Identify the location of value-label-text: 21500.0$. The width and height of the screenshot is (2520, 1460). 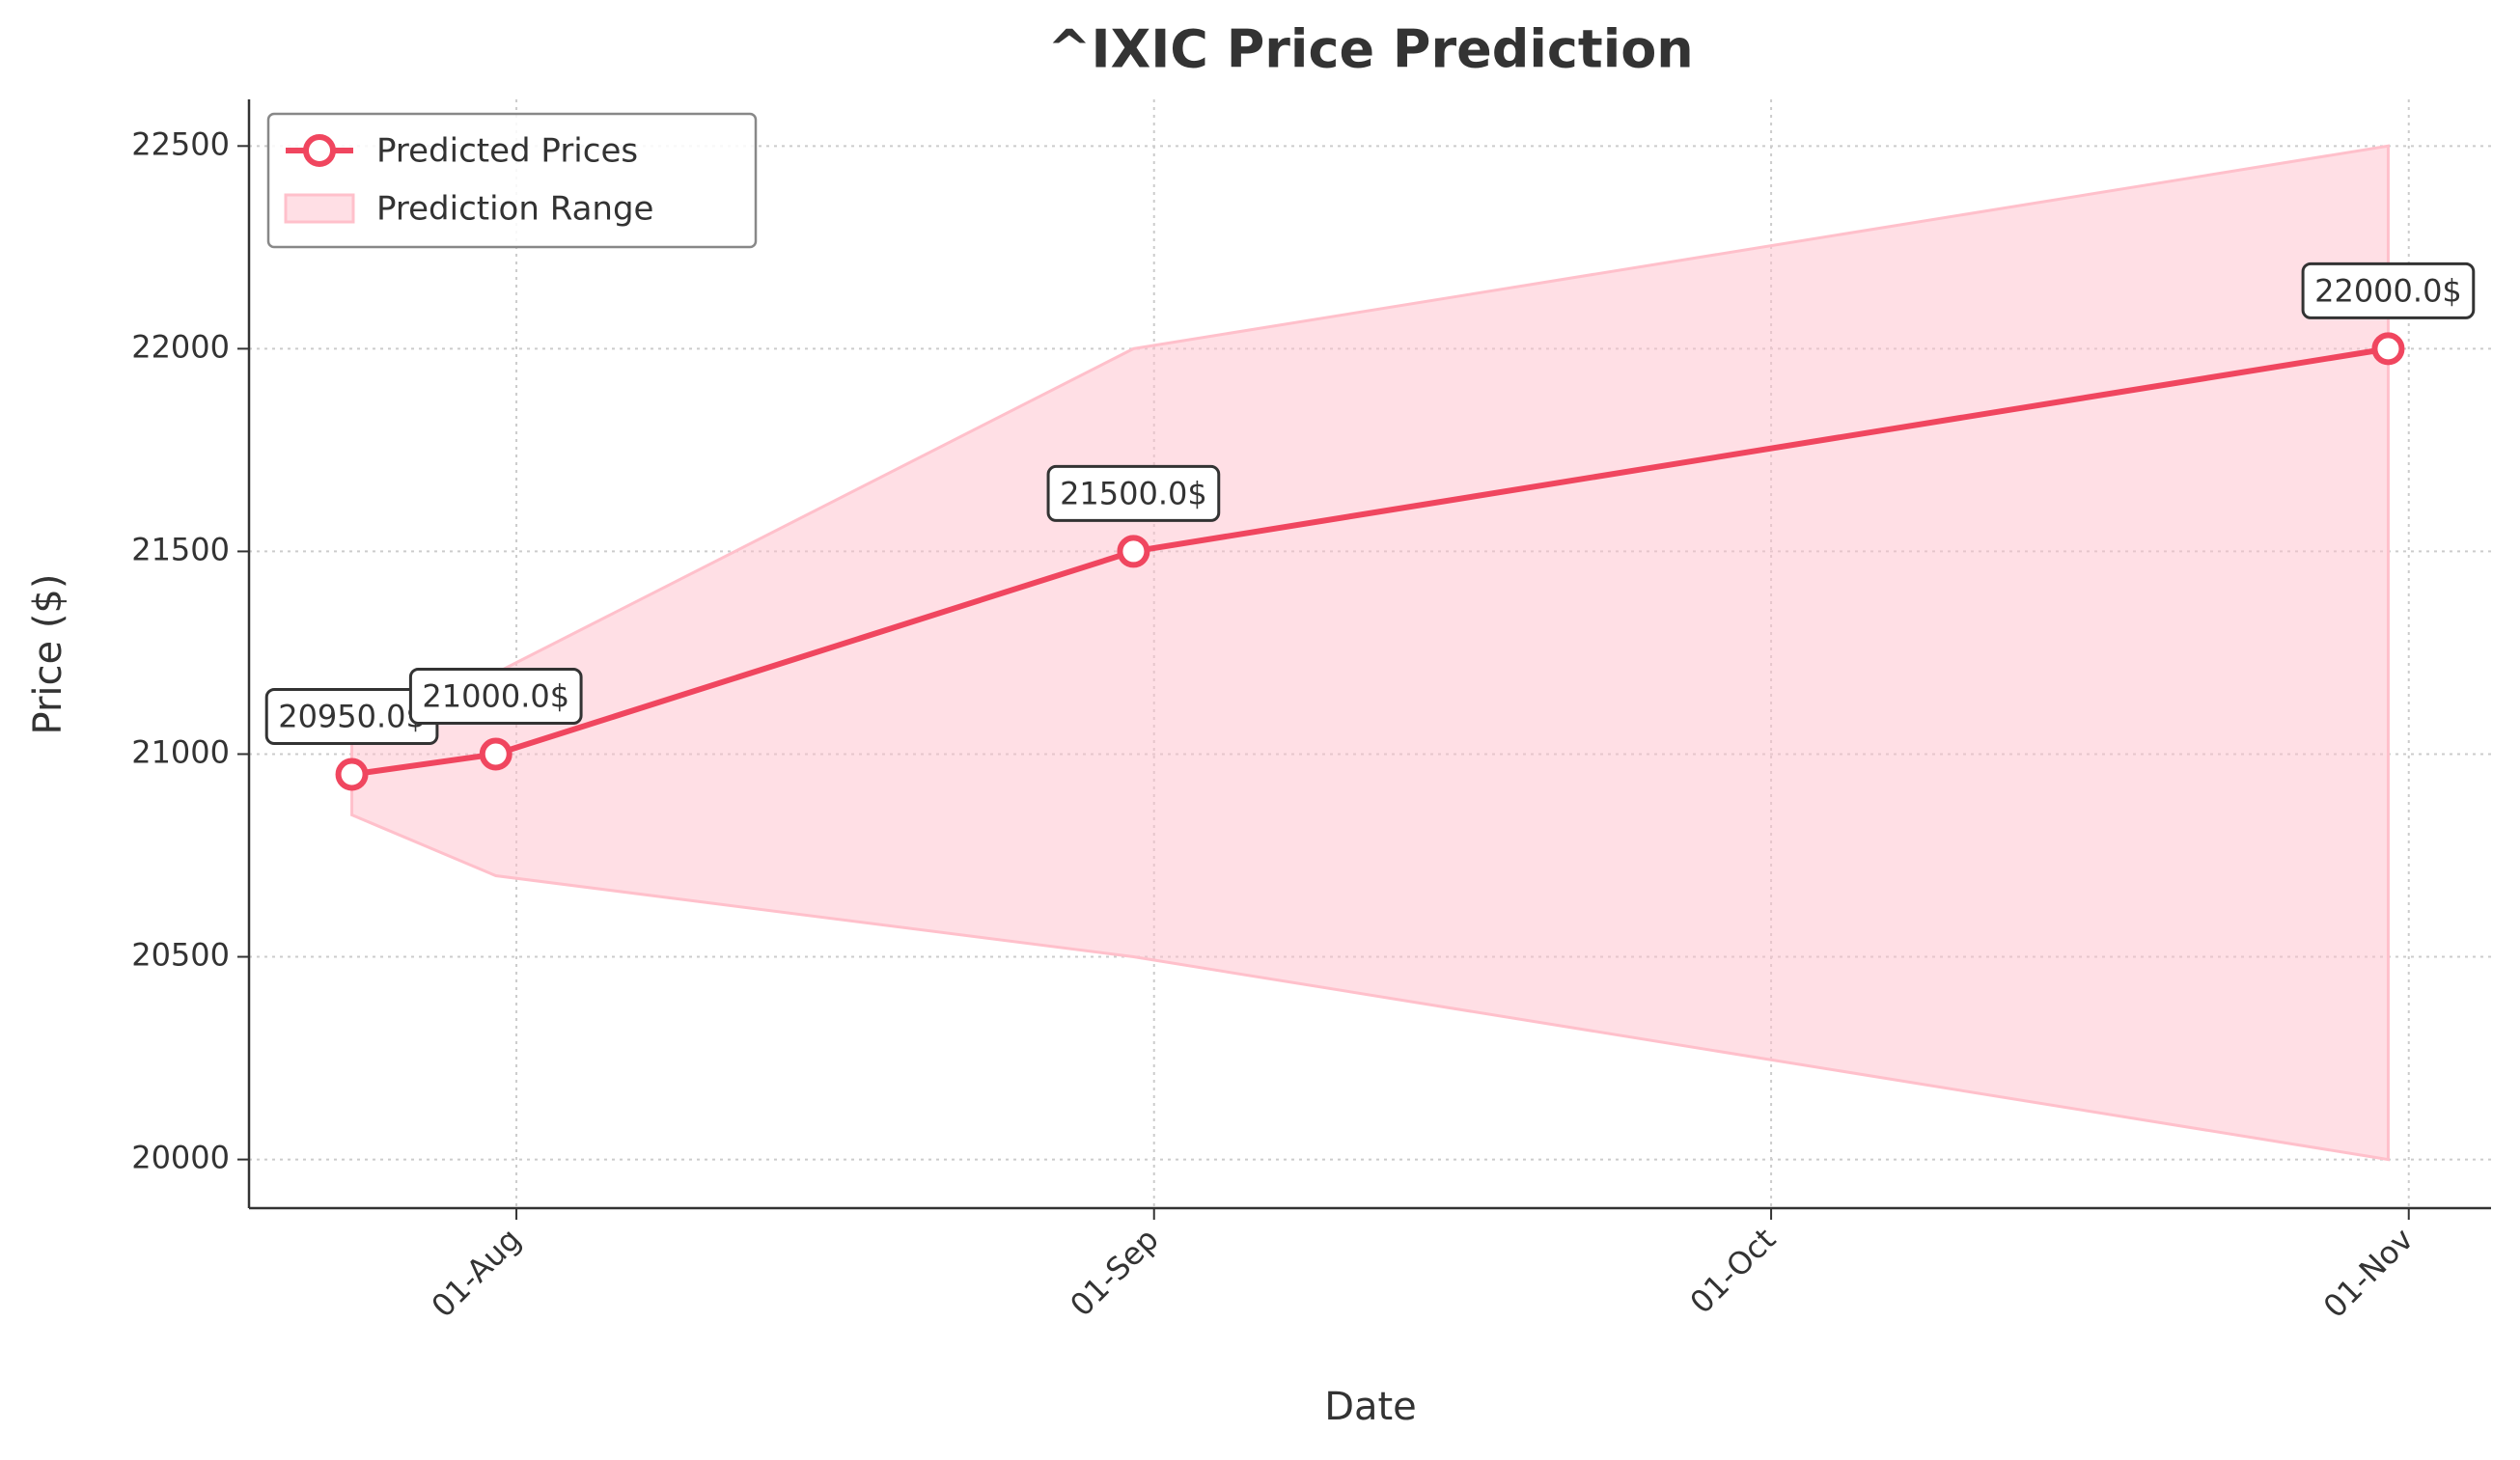
(1133, 493).